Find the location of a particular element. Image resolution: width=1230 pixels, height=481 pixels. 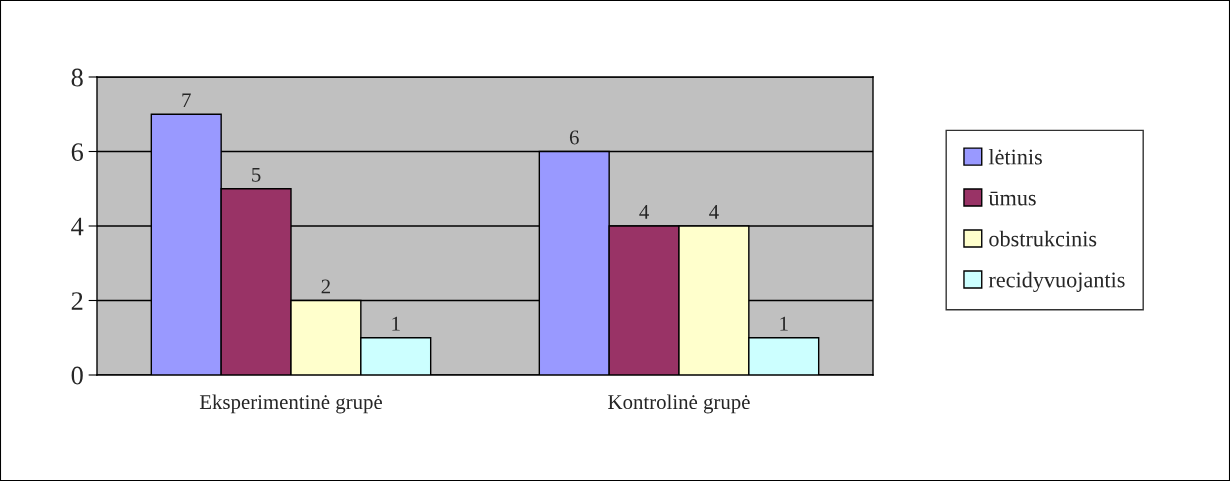

legend-label: ūmus is located at coordinates (1012, 198).